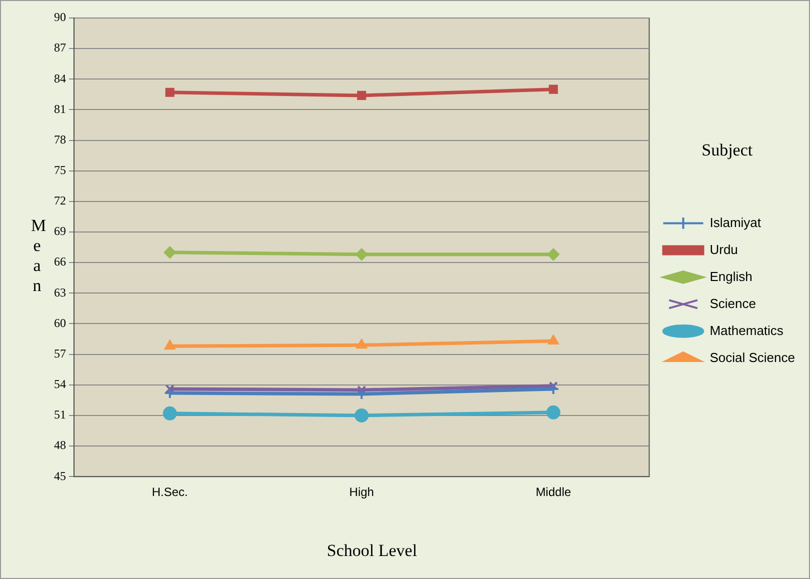  What do you see at coordinates (60, 445) in the screenshot?
I see `y-tick-label: 48` at bounding box center [60, 445].